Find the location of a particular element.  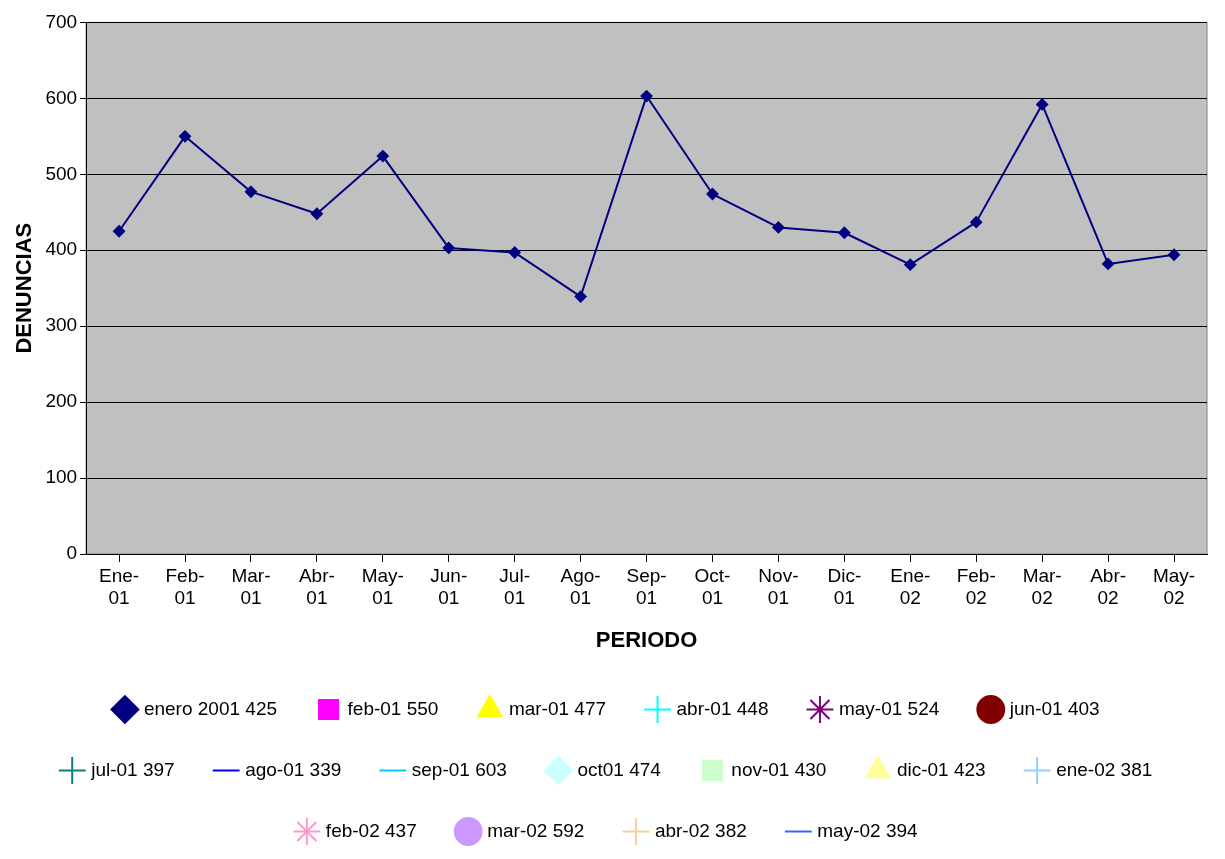

x-tick-label: Sep-01 is located at coordinates (646, 586).